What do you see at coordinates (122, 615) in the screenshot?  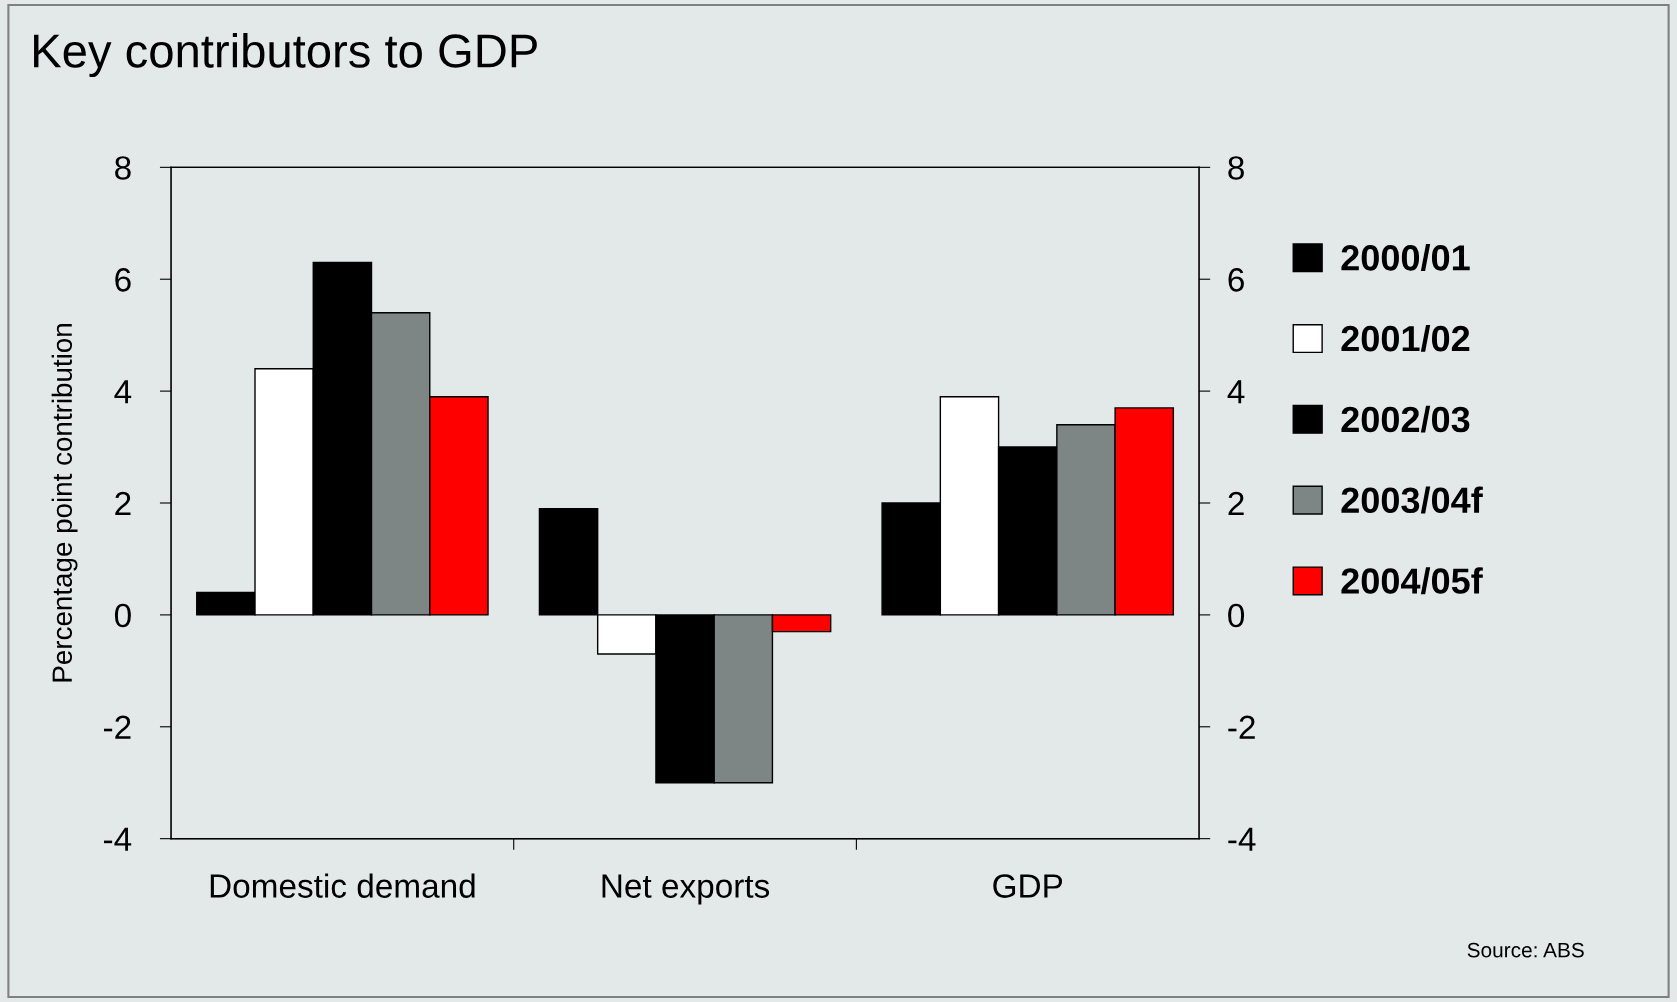 I see `y-tick-label: 0` at bounding box center [122, 615].